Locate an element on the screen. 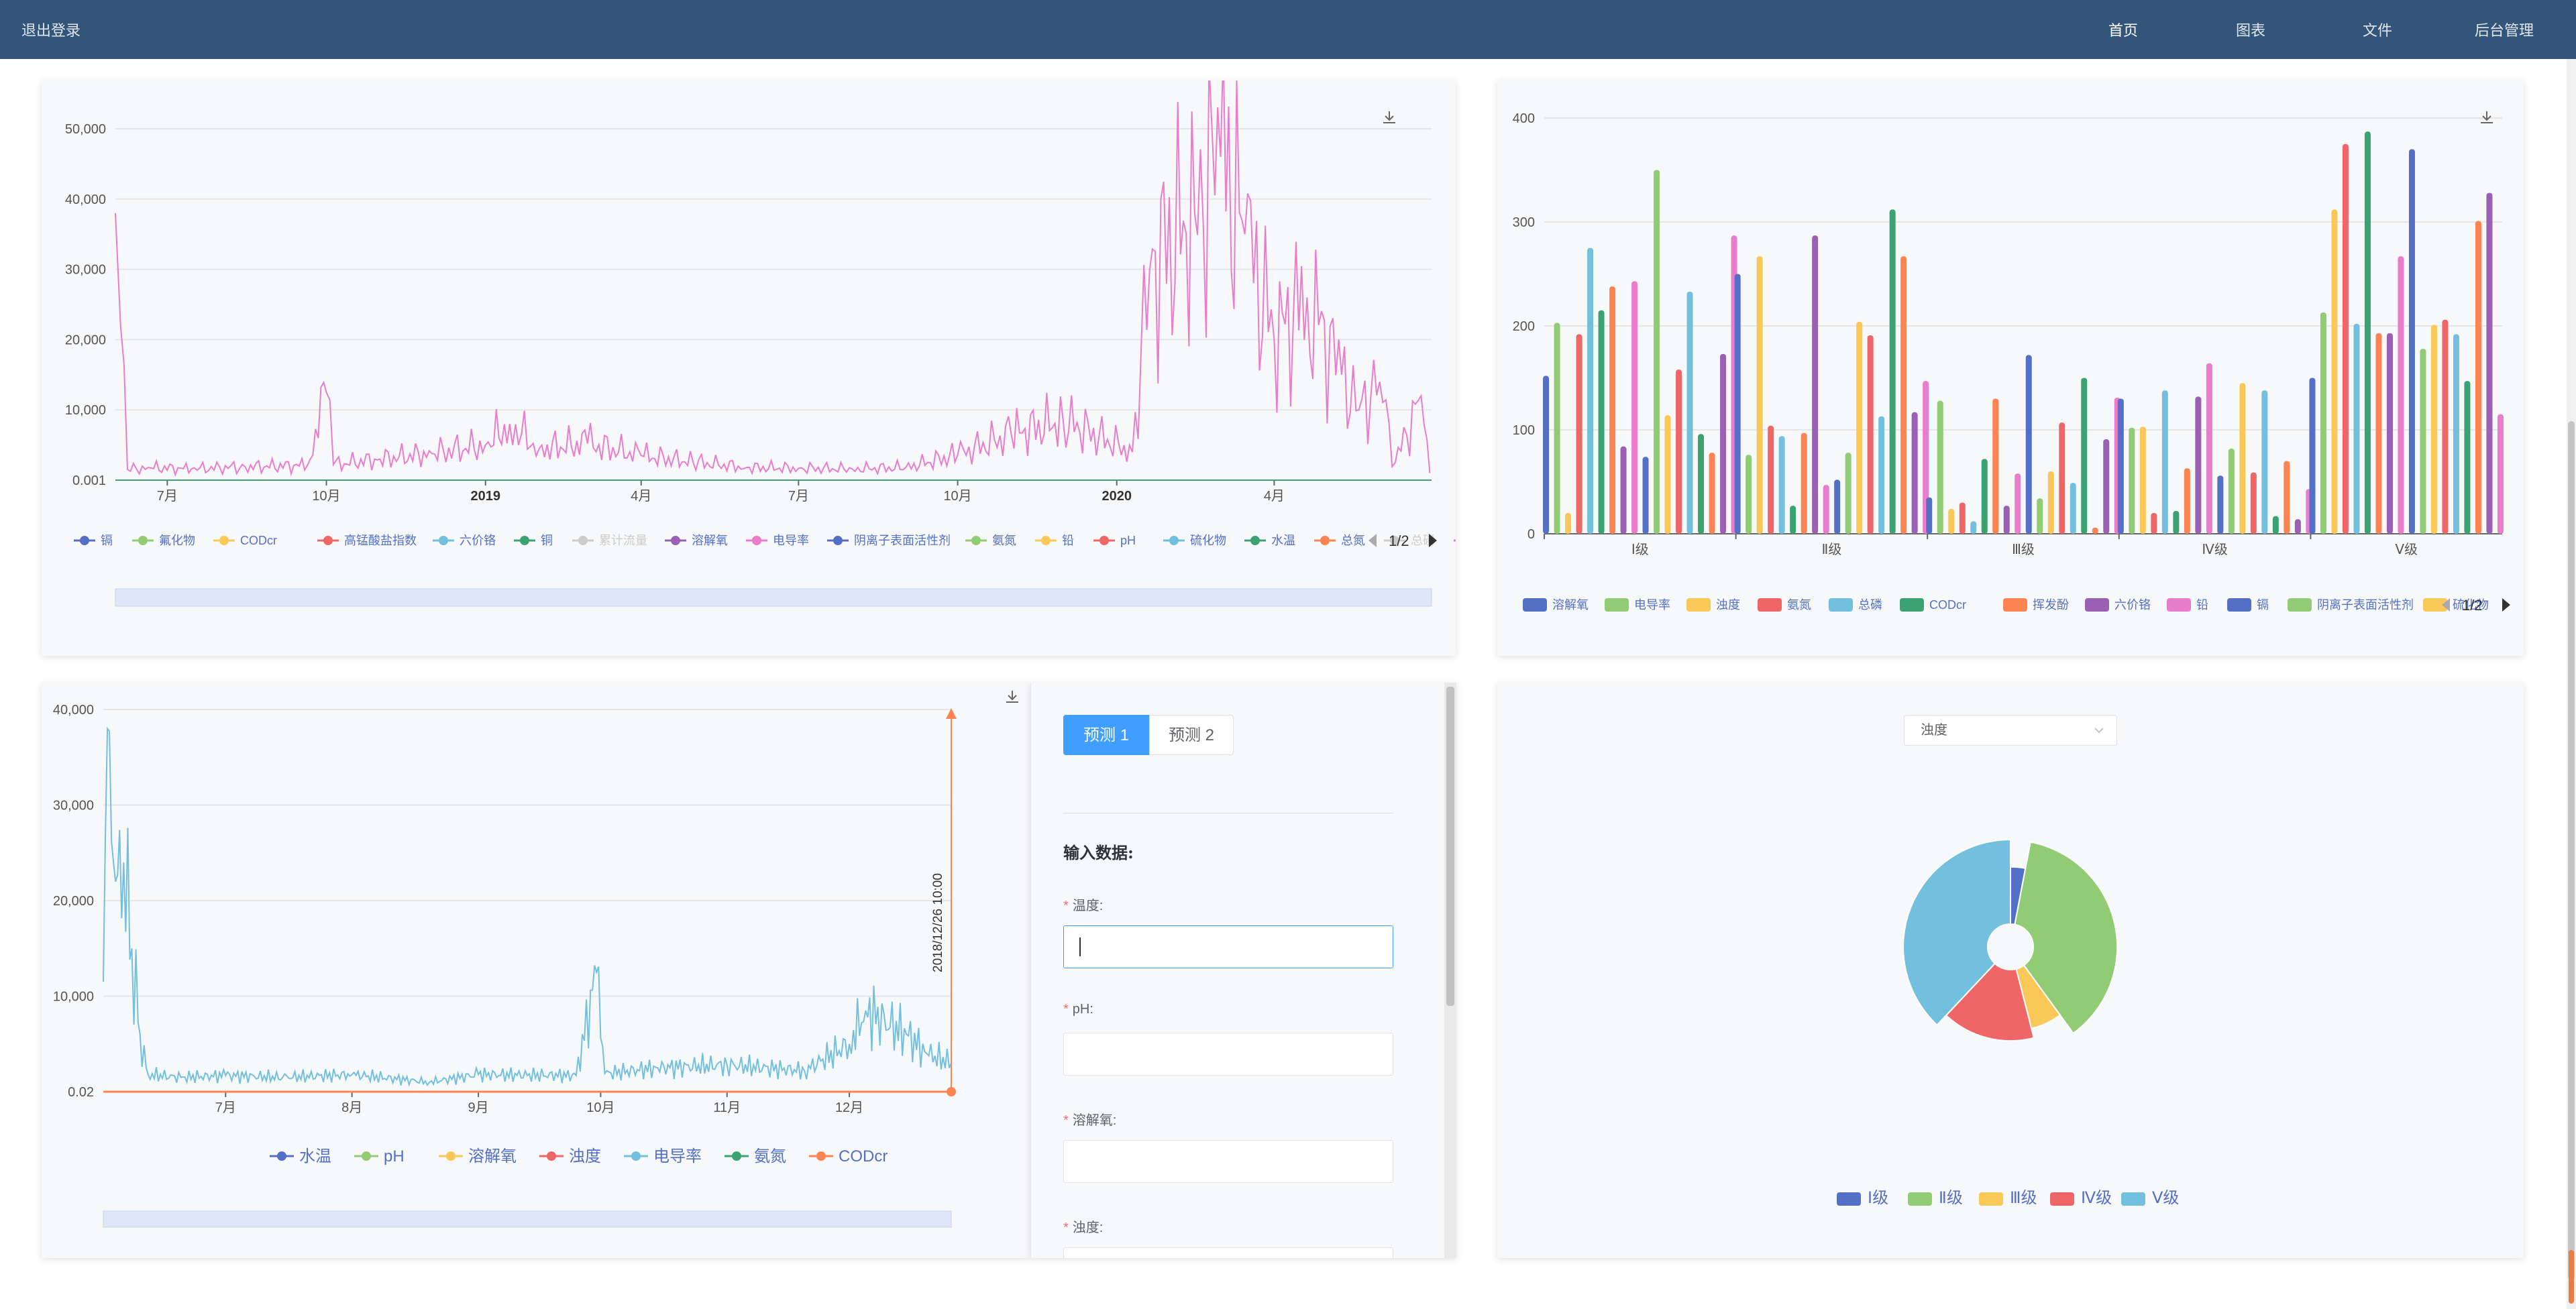  tab-predict-2: 预测 2 is located at coordinates (1191, 735).